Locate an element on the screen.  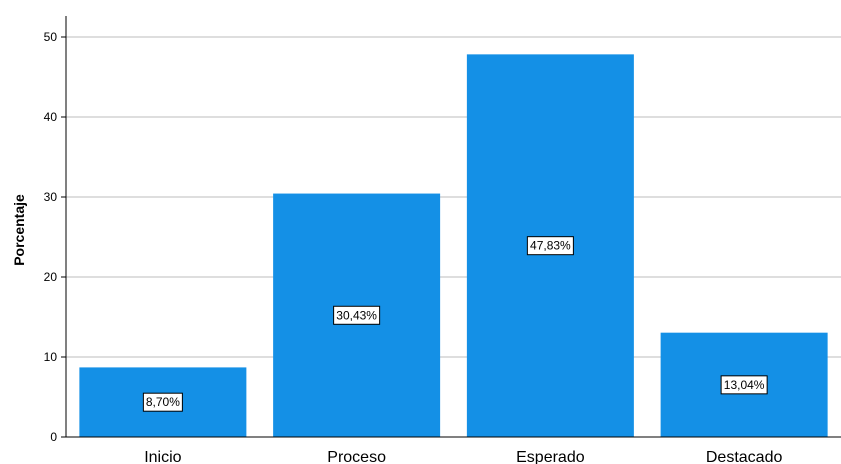
data-label-box-destacado is located at coordinates (744, 385).